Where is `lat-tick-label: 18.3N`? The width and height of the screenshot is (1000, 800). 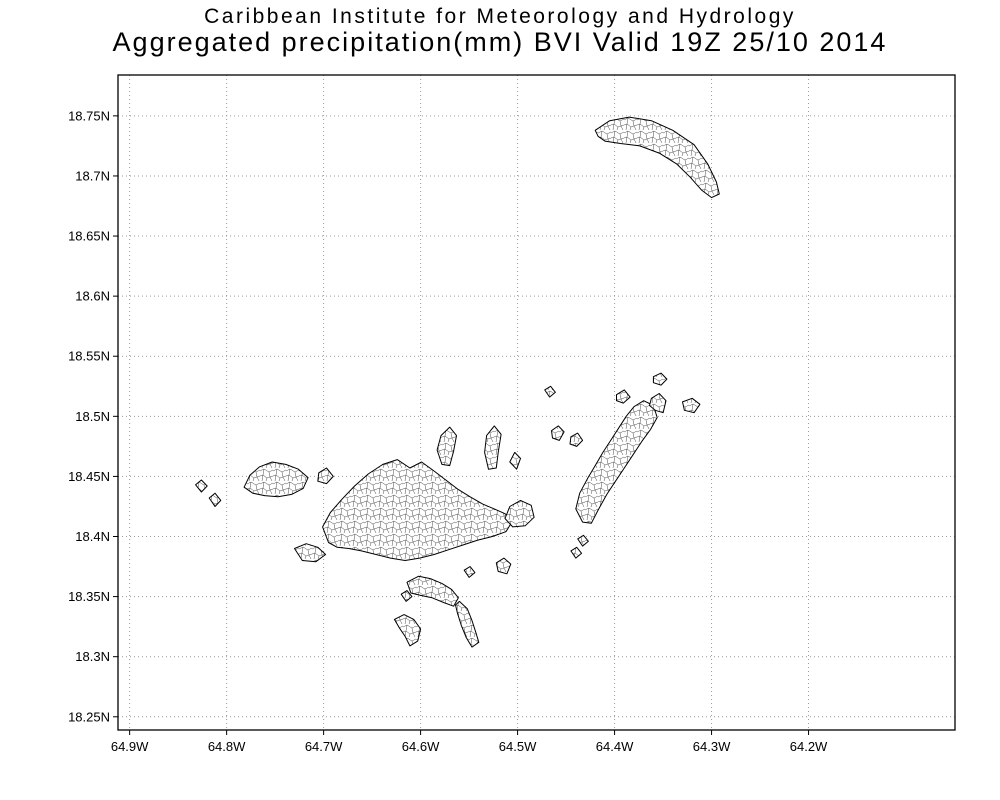 lat-tick-label: 18.3N is located at coordinates (92, 656).